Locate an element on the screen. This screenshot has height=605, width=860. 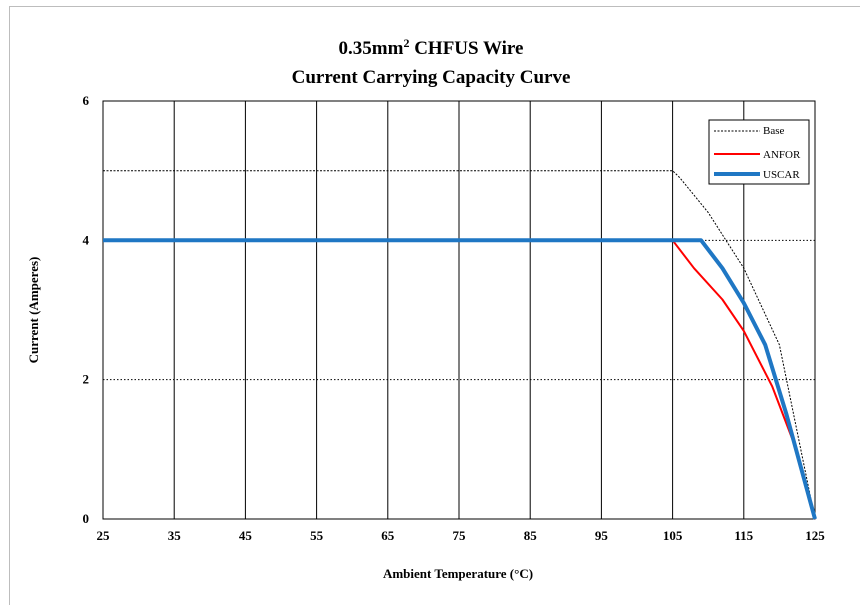
chart-title: 0.35mm2 CHFUS Wire is located at coordinates (431, 47).